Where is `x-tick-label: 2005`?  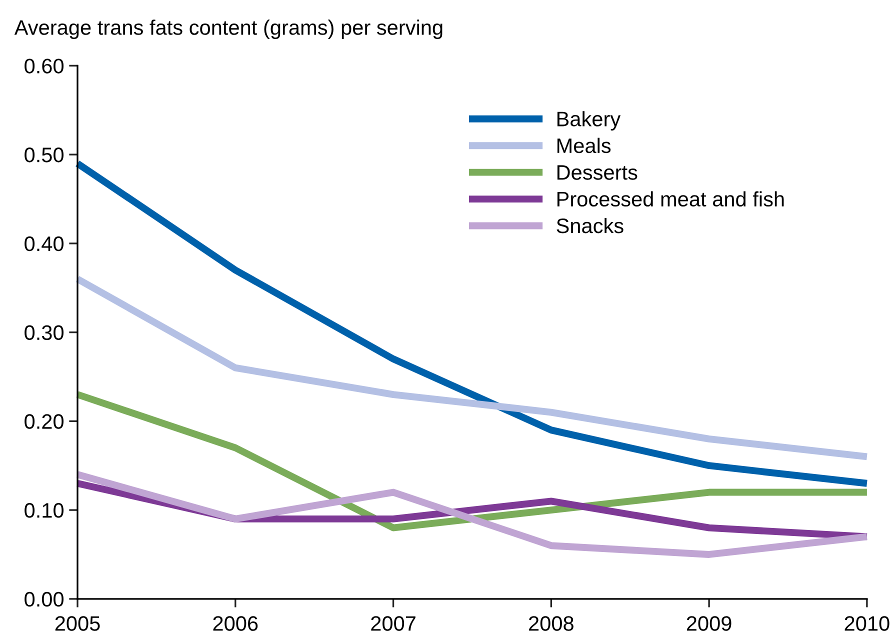 x-tick-label: 2005 is located at coordinates (77, 623).